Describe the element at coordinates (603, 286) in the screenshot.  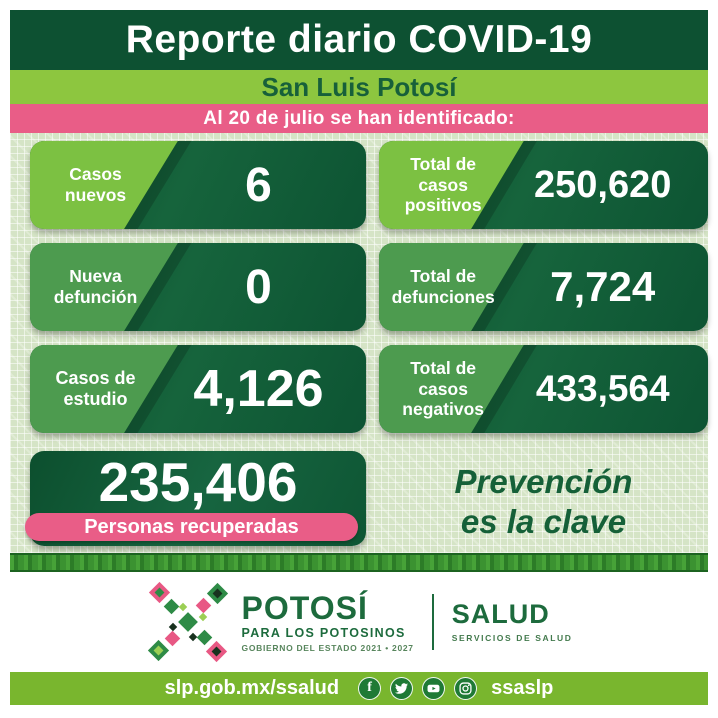
I see `stat-value: 7,724` at that location.